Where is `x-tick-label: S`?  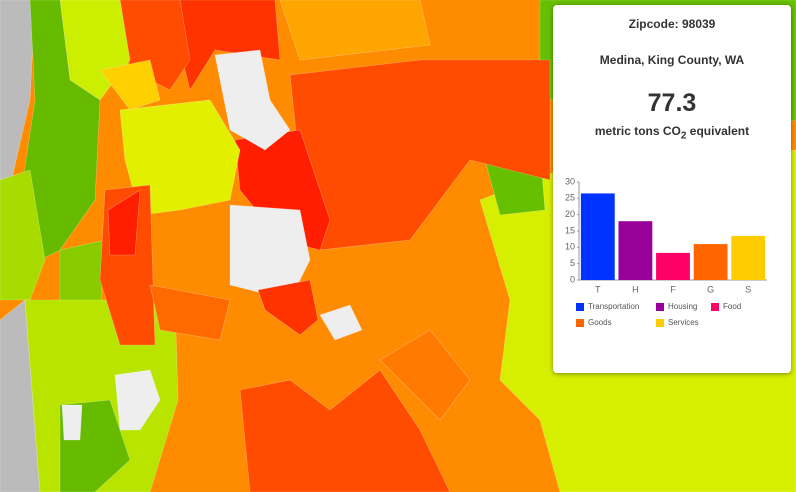
x-tick-label: S is located at coordinates (748, 289).